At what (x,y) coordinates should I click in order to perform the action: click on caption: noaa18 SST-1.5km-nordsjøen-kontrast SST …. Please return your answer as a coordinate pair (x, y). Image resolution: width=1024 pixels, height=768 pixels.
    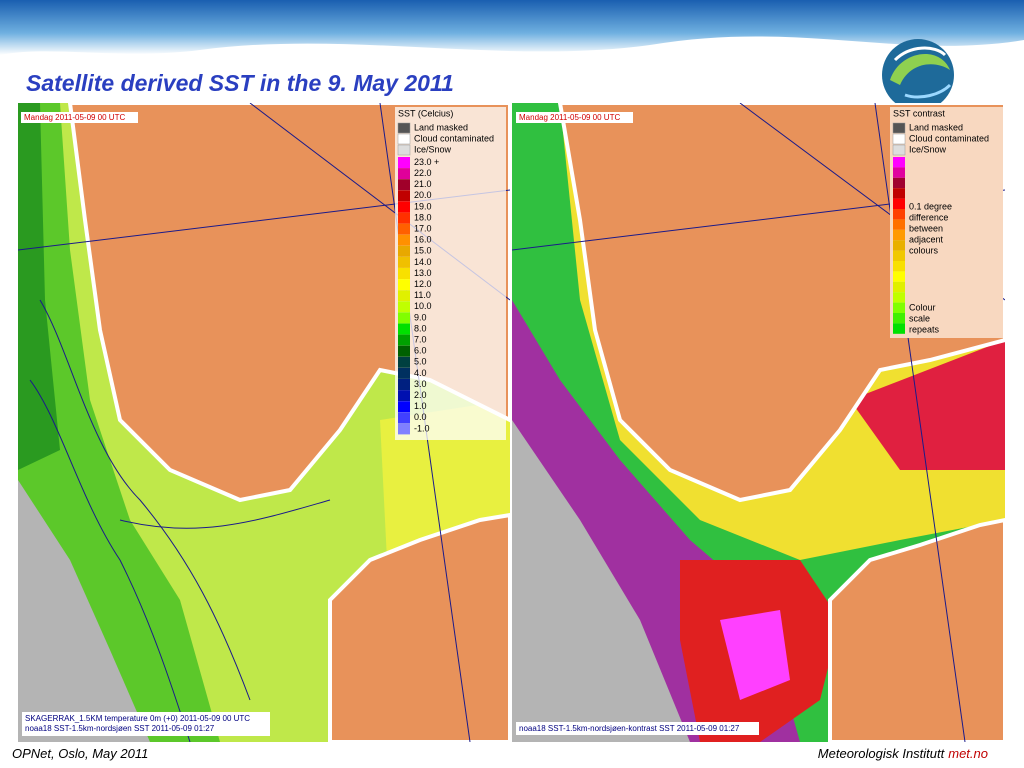
    Looking at the image, I should click on (629, 728).